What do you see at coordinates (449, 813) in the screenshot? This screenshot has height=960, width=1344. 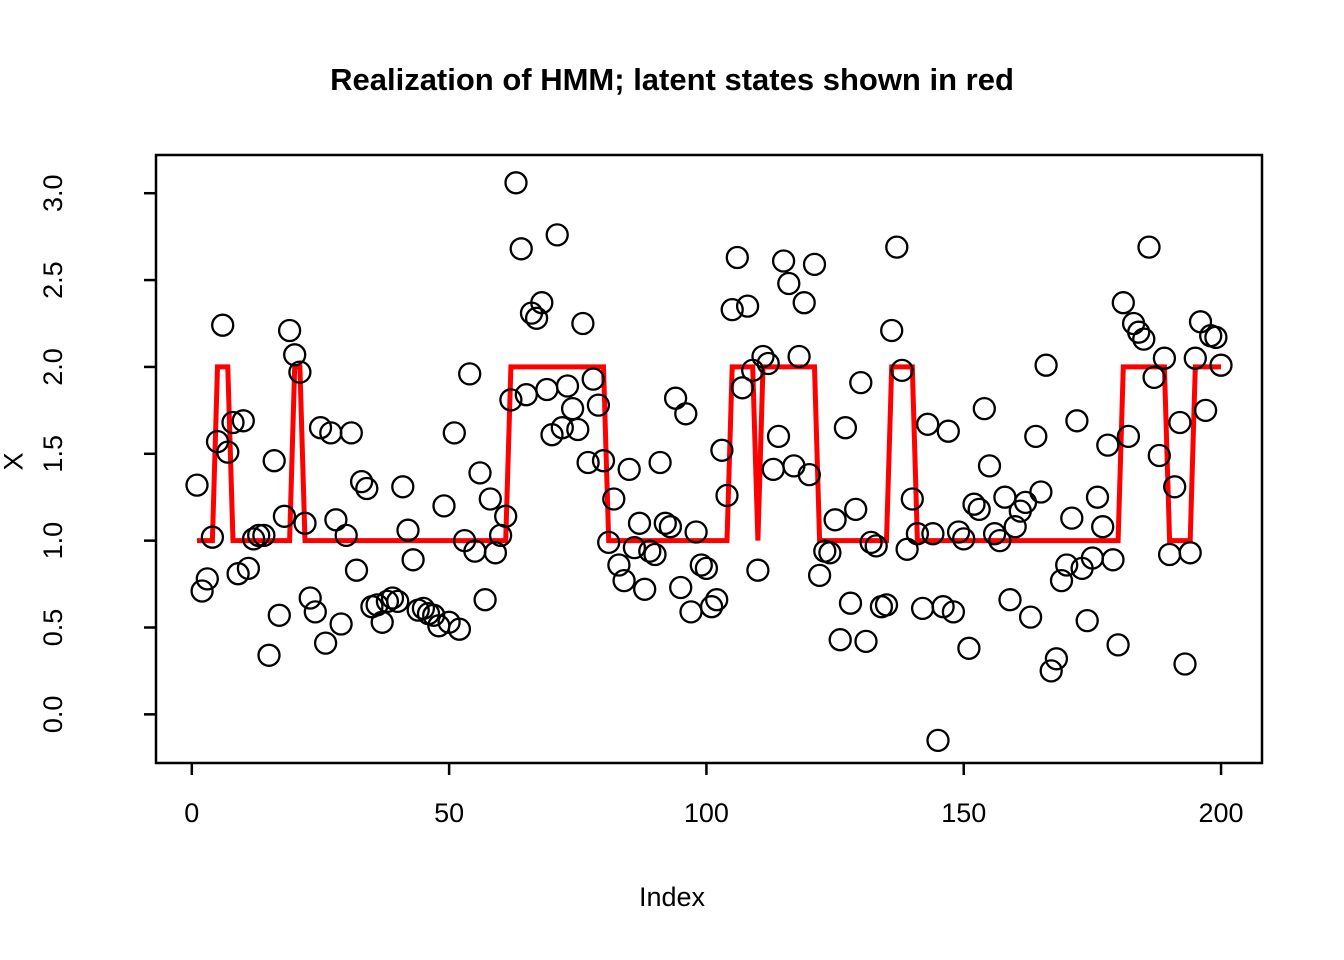 I see `x-tick-label: 50` at bounding box center [449, 813].